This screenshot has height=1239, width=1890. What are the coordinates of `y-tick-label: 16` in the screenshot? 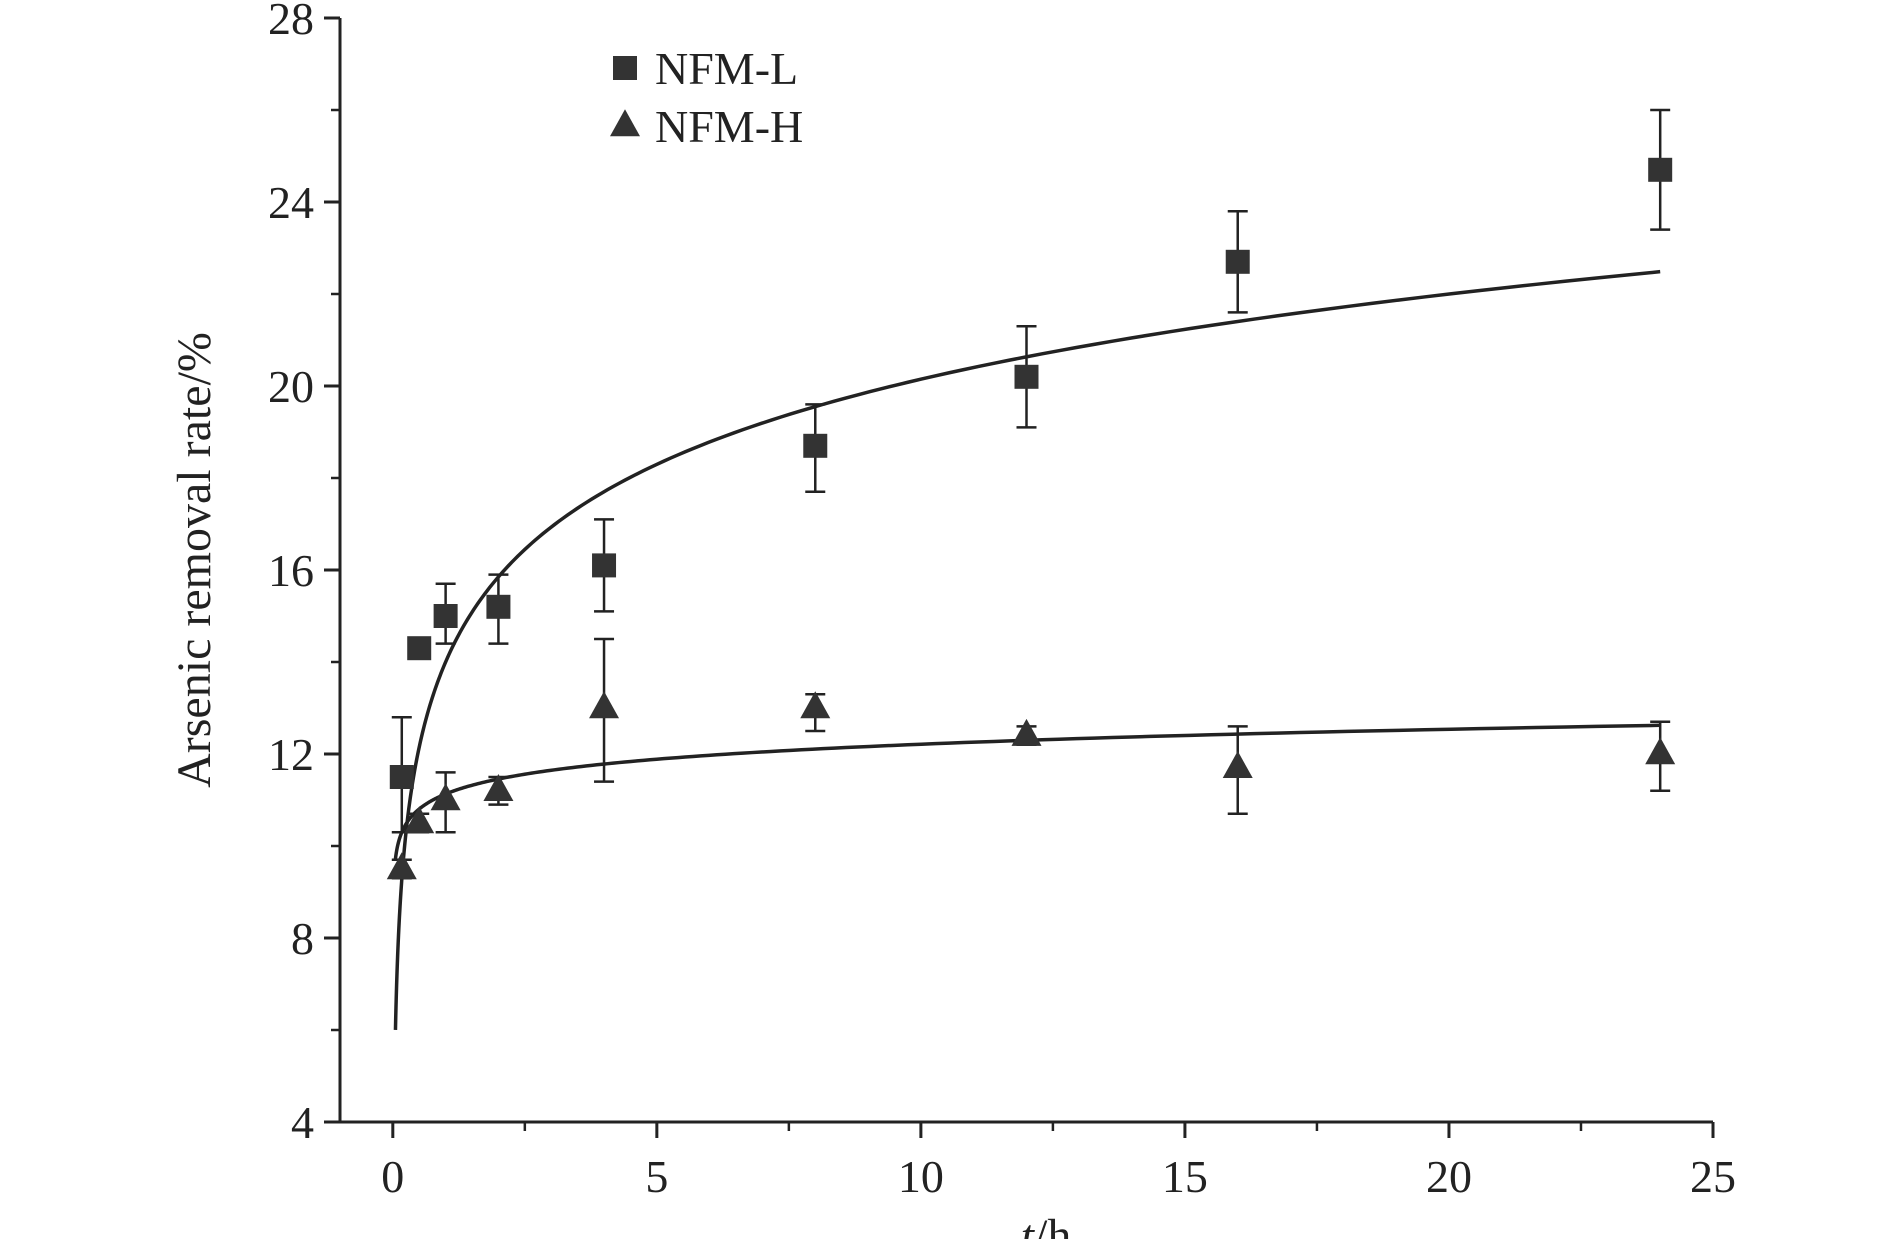 It's located at (291, 570).